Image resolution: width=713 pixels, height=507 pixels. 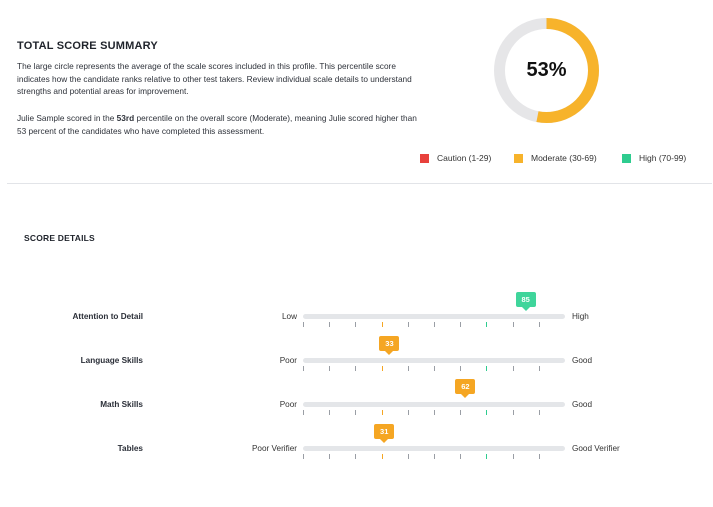 What do you see at coordinates (108, 316) in the screenshot?
I see `scale-label-attention-to-detail: Attention to Detail` at bounding box center [108, 316].